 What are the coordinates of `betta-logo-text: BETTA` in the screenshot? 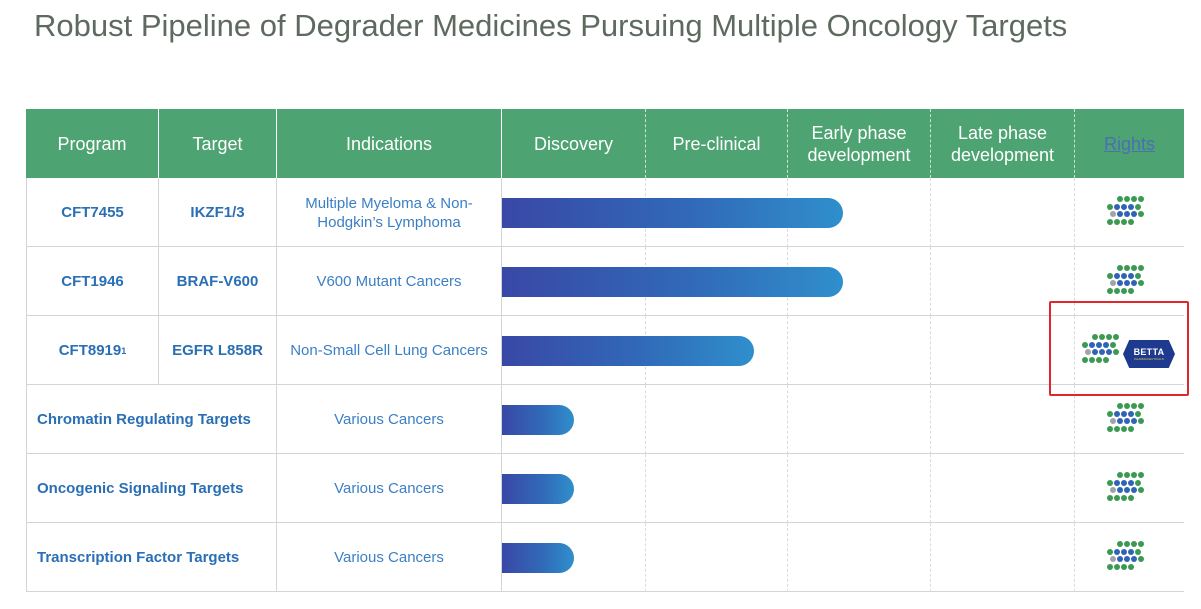 It's located at (1149, 352).